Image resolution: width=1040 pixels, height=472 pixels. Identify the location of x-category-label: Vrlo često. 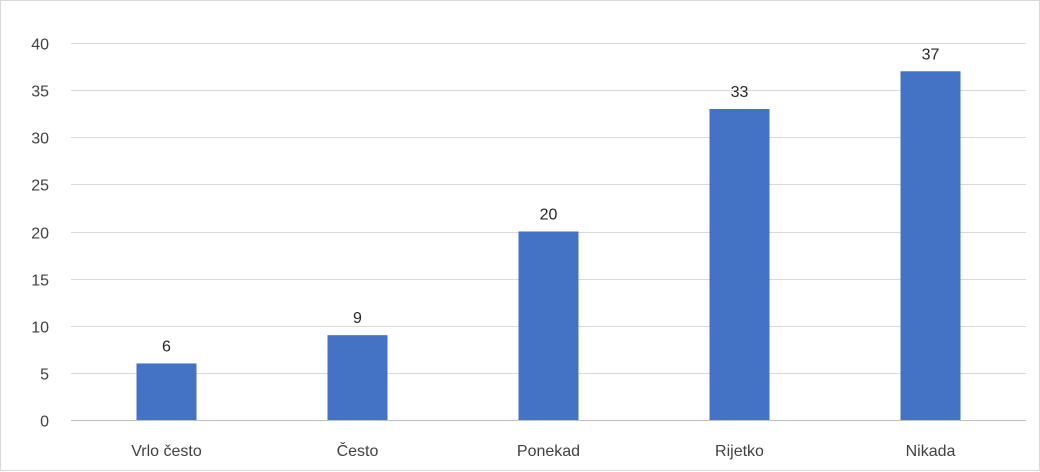
(166, 451).